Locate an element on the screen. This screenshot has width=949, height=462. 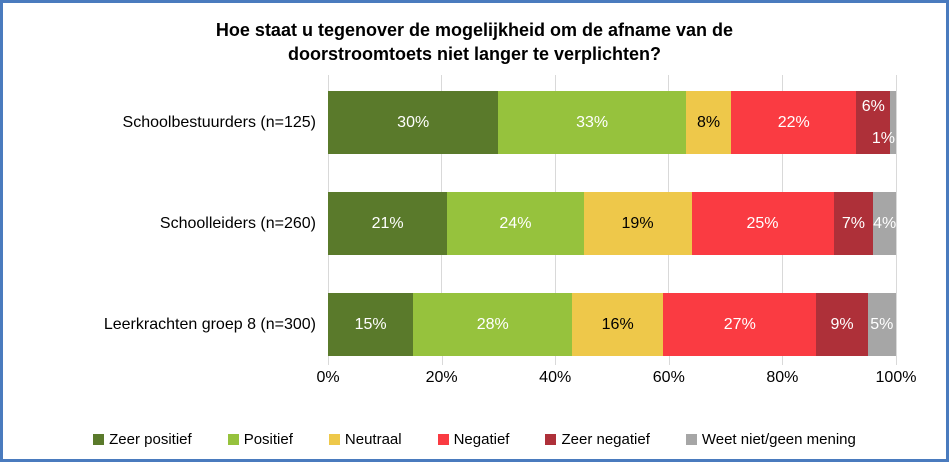
bar-segment-zeer-negatief: 9% is located at coordinates (842, 324).